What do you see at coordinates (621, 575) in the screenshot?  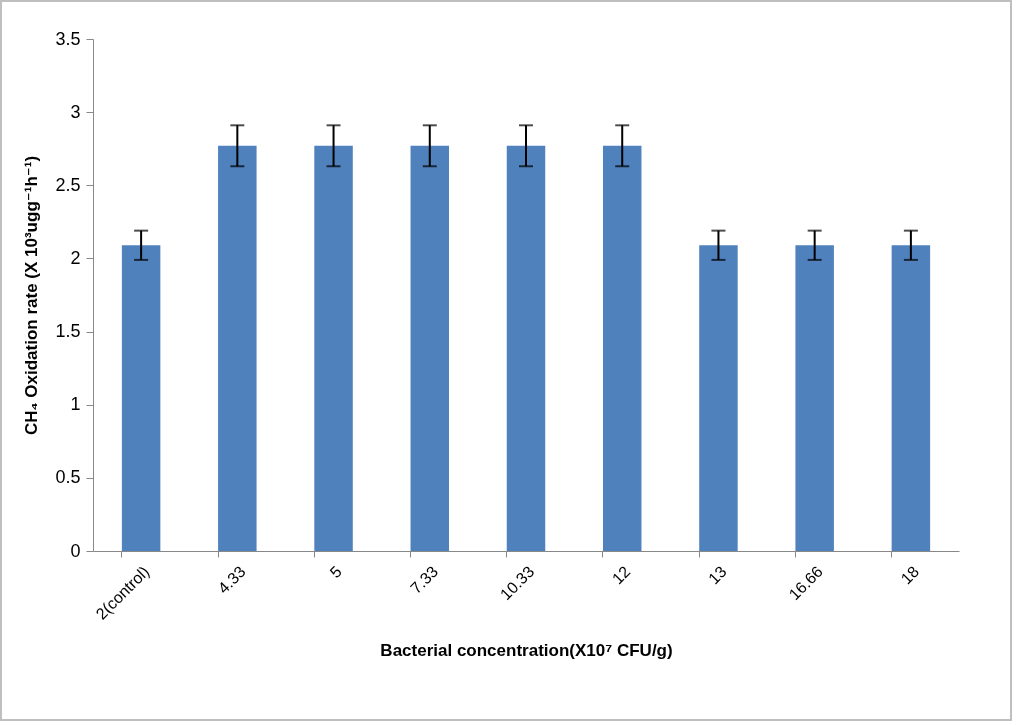 I see `x-tick-label: 12` at bounding box center [621, 575].